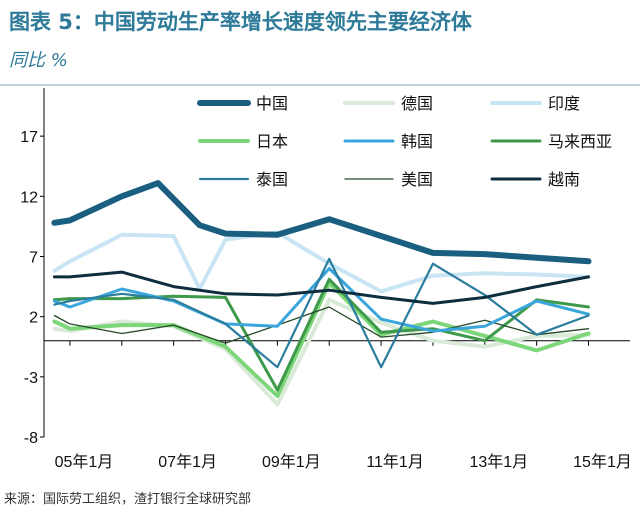  What do you see at coordinates (395, 462) in the screenshot?
I see `x-tick-label: 11年1月` at bounding box center [395, 462].